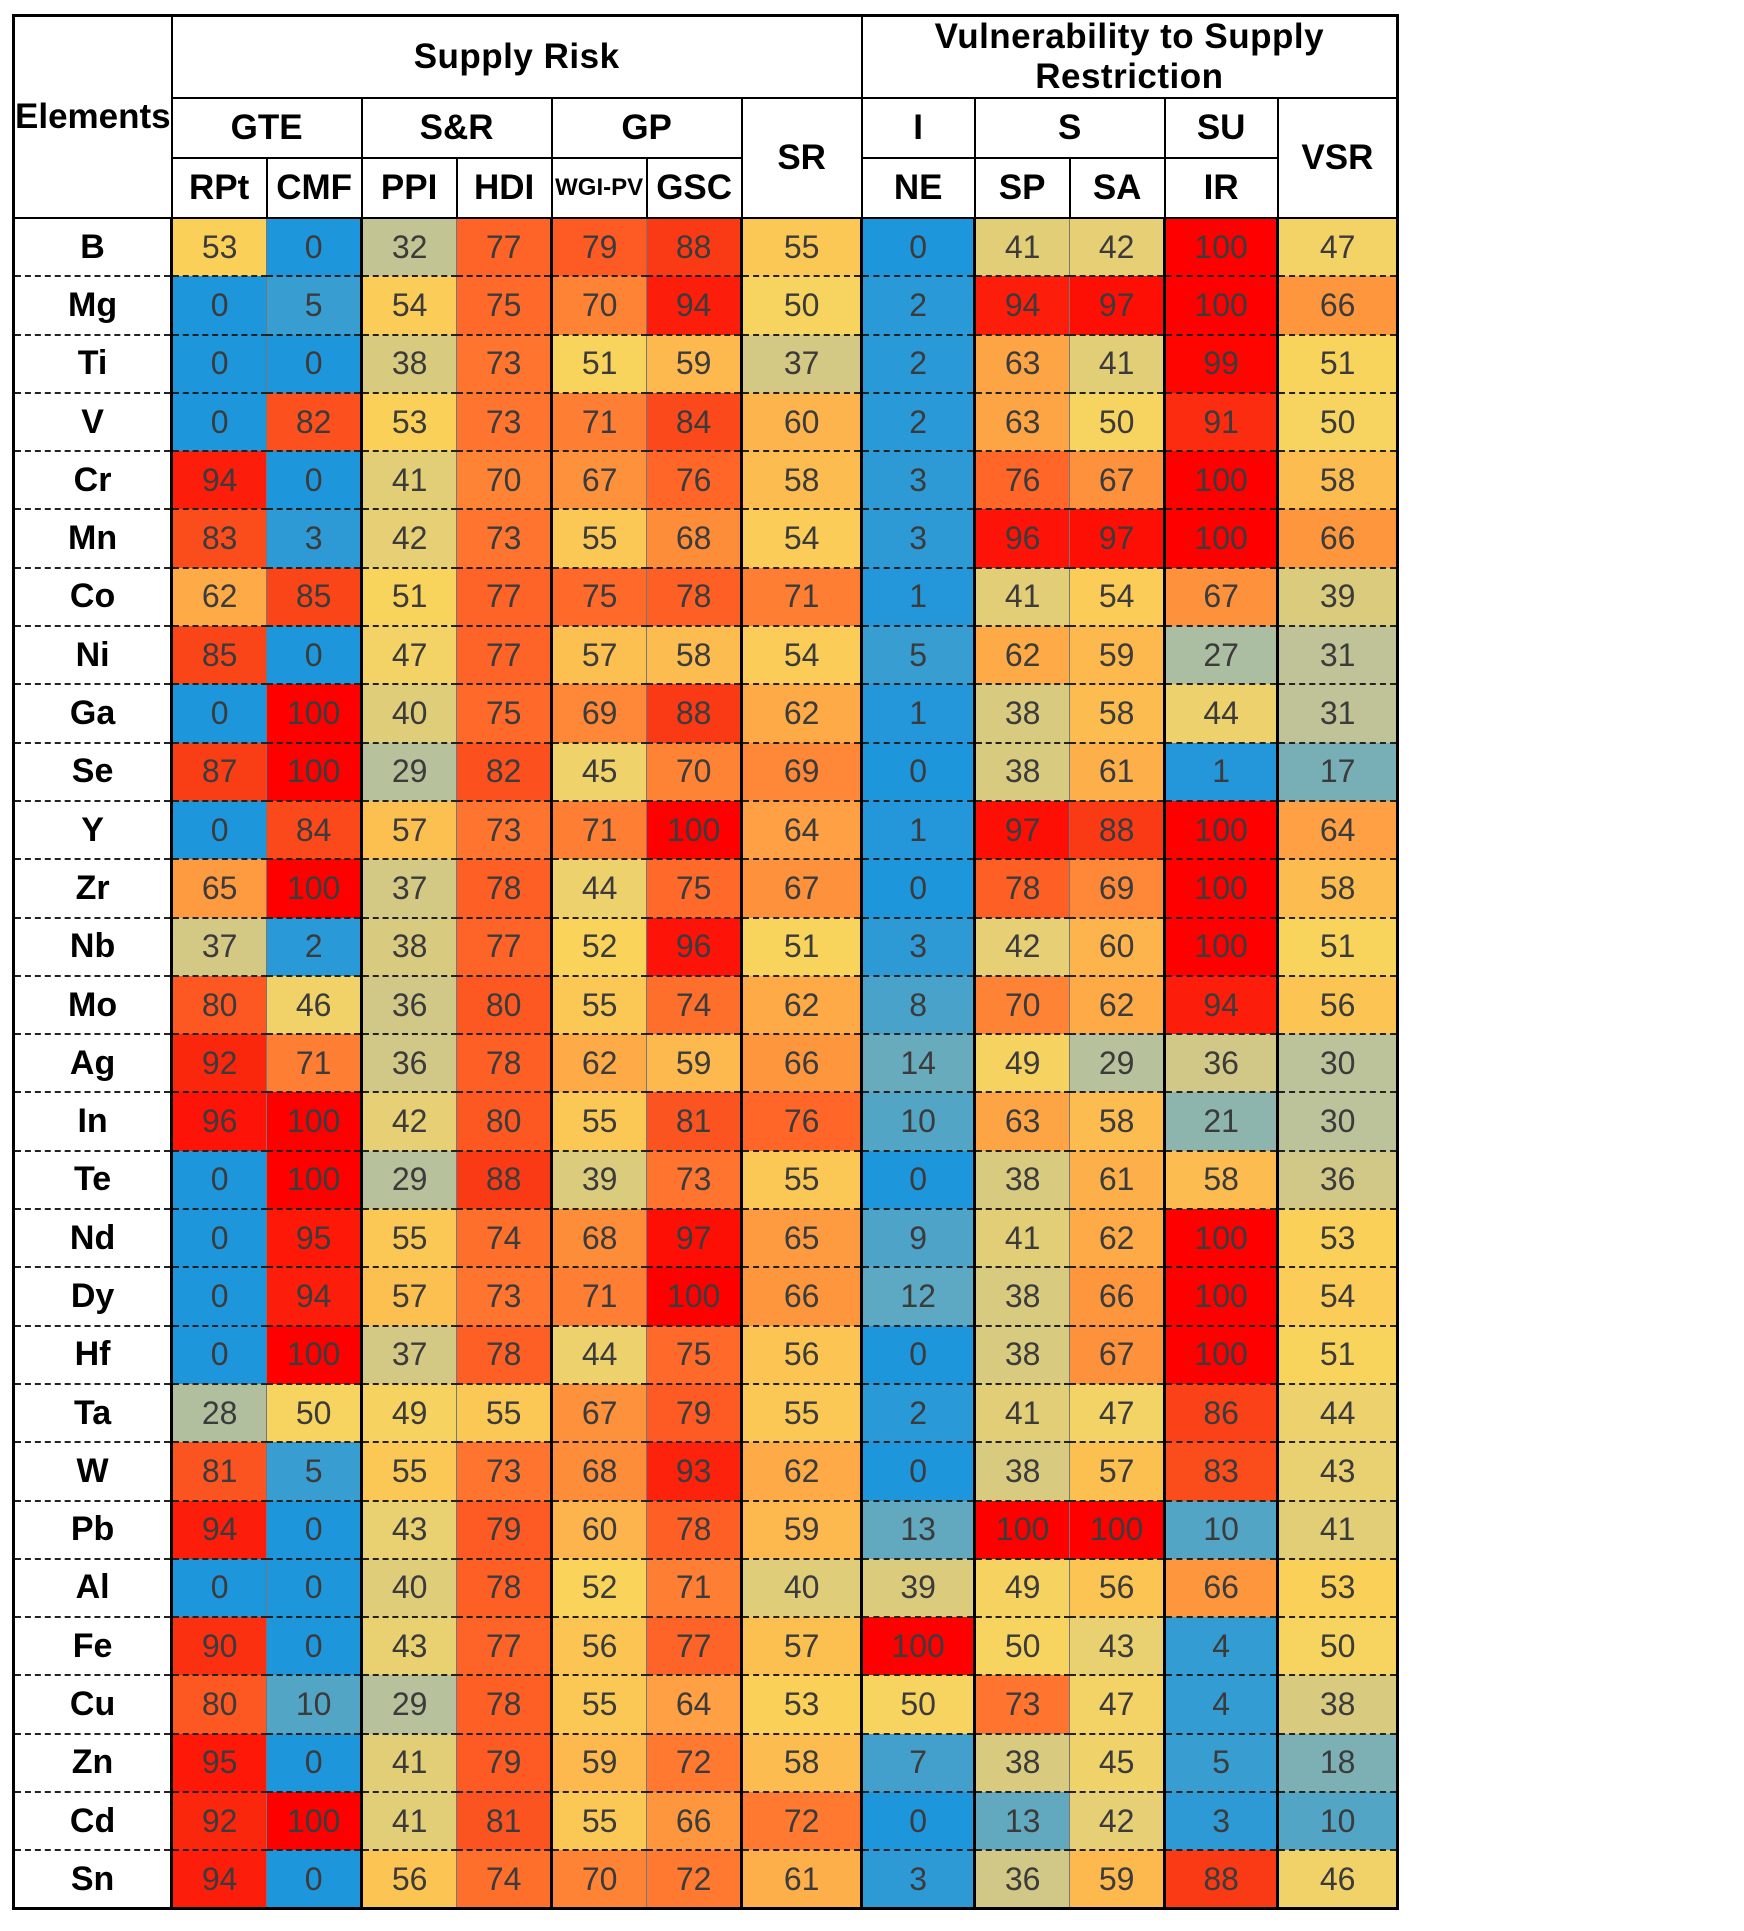  I want to click on value-cell-ppi: 42, so click(408, 538).